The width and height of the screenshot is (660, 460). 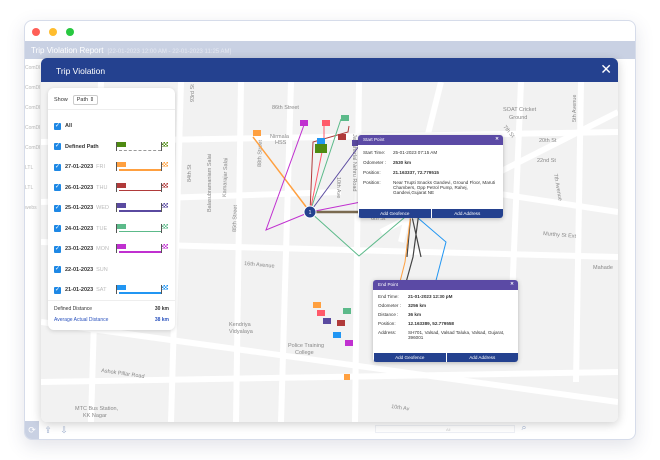 What do you see at coordinates (102, 269) in the screenshot?
I see `legend-day: SUN` at bounding box center [102, 269].